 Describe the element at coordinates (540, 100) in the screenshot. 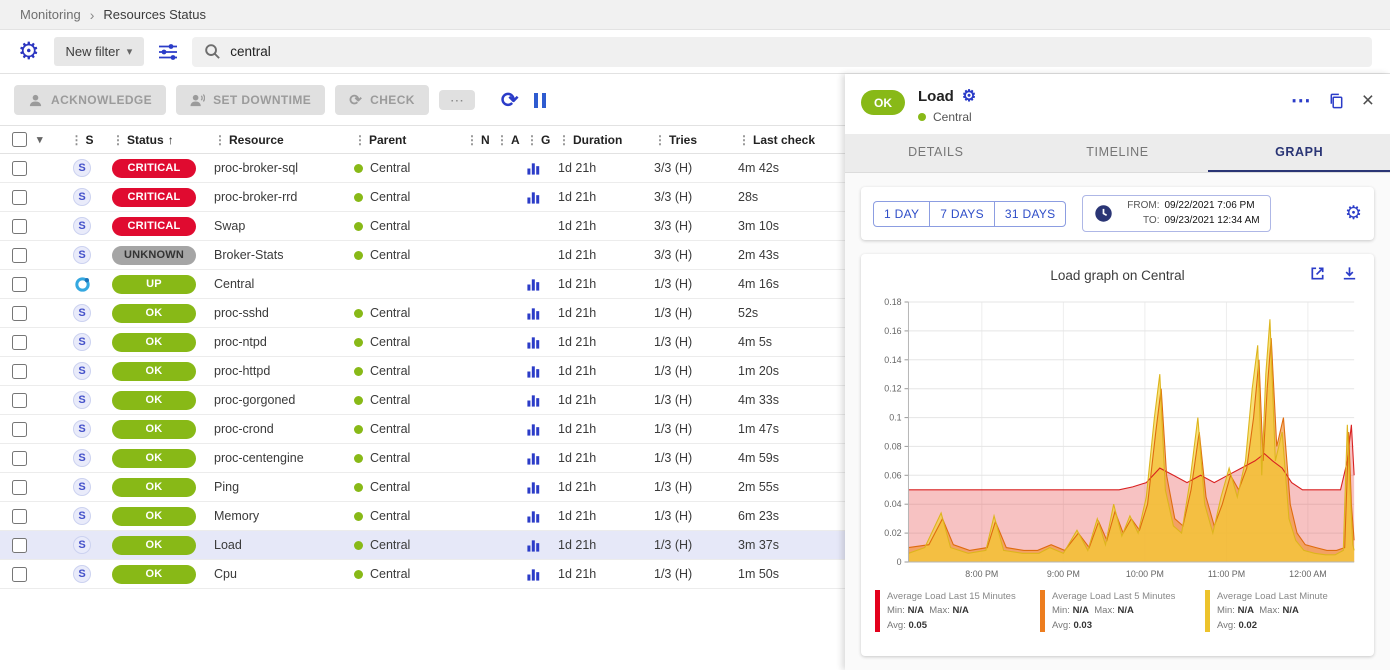

I see `pause-icon` at that location.